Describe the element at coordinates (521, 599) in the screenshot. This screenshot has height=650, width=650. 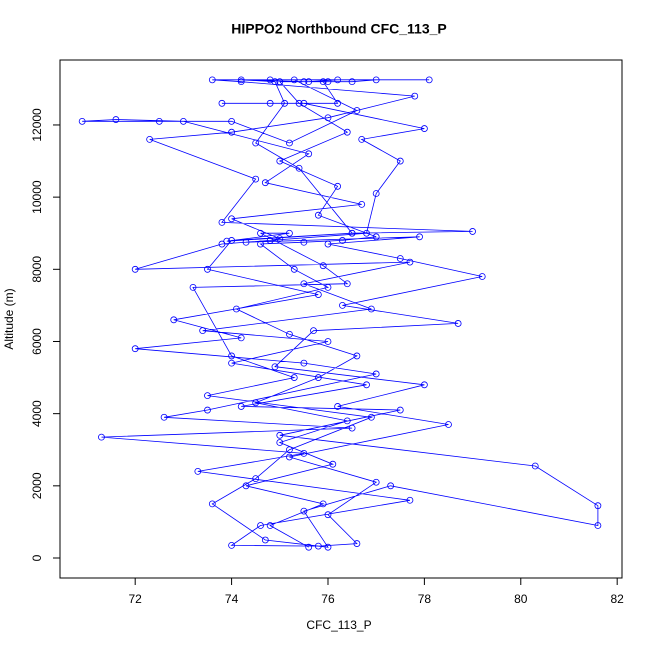
I see `x-tick-label: 80` at that location.